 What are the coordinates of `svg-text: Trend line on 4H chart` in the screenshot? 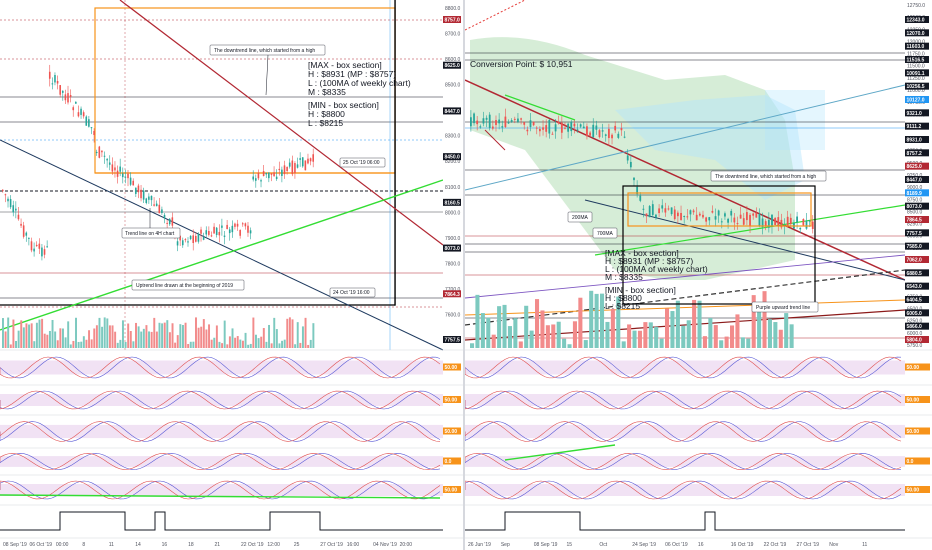 It's located at (150, 234).